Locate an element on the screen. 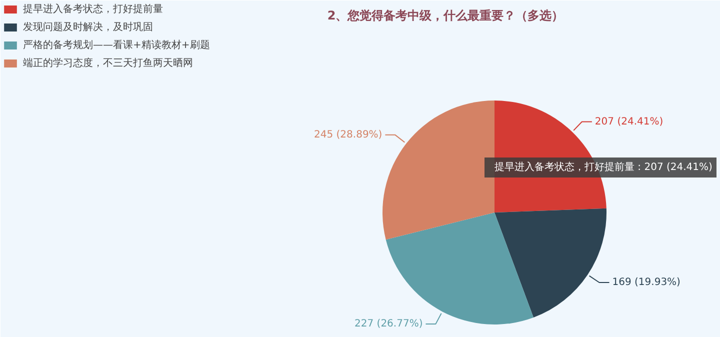 This screenshot has width=720, height=337. legend-label: 发现问题及时解决，及时巩固 is located at coordinates (88, 27).